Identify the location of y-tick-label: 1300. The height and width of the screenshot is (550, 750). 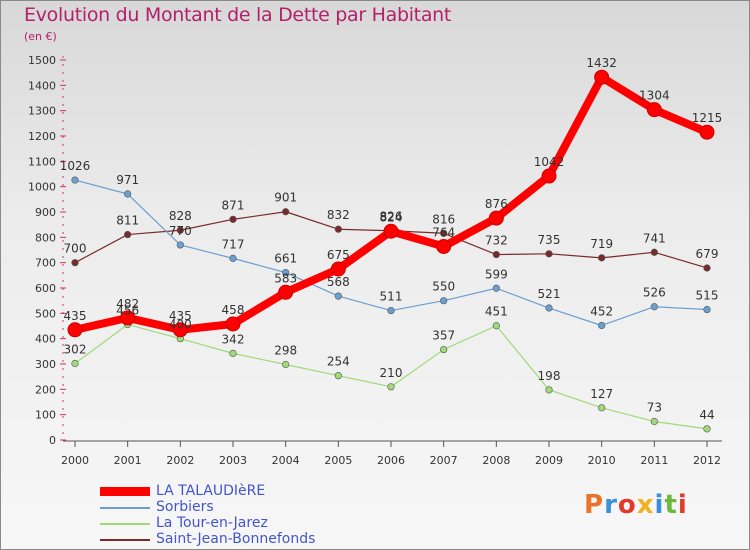
(42, 111).